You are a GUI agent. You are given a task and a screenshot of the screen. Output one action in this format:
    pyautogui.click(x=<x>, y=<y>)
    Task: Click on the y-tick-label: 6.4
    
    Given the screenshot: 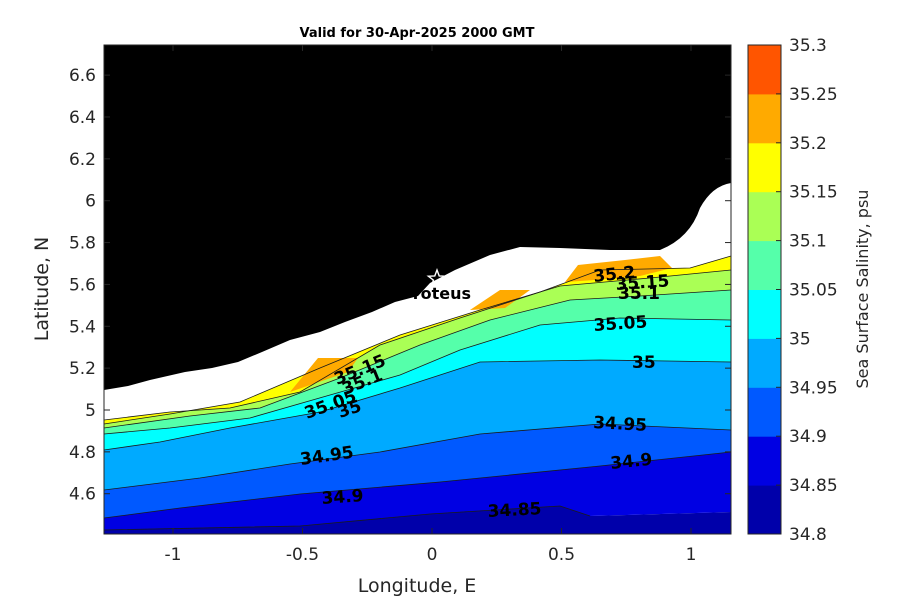 What is the action you would take?
    pyautogui.click(x=82, y=118)
    